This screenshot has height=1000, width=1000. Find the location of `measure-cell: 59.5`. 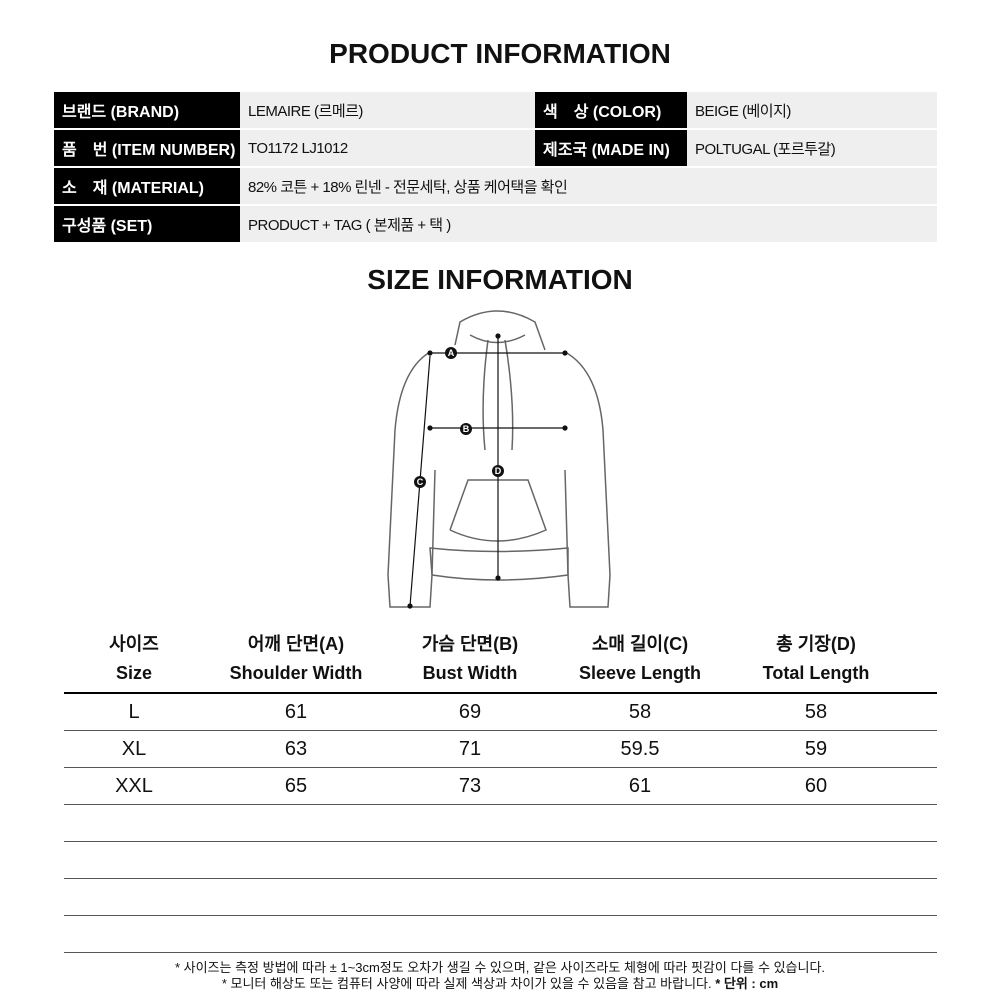

measure-cell: 59.5 is located at coordinates (640, 748).